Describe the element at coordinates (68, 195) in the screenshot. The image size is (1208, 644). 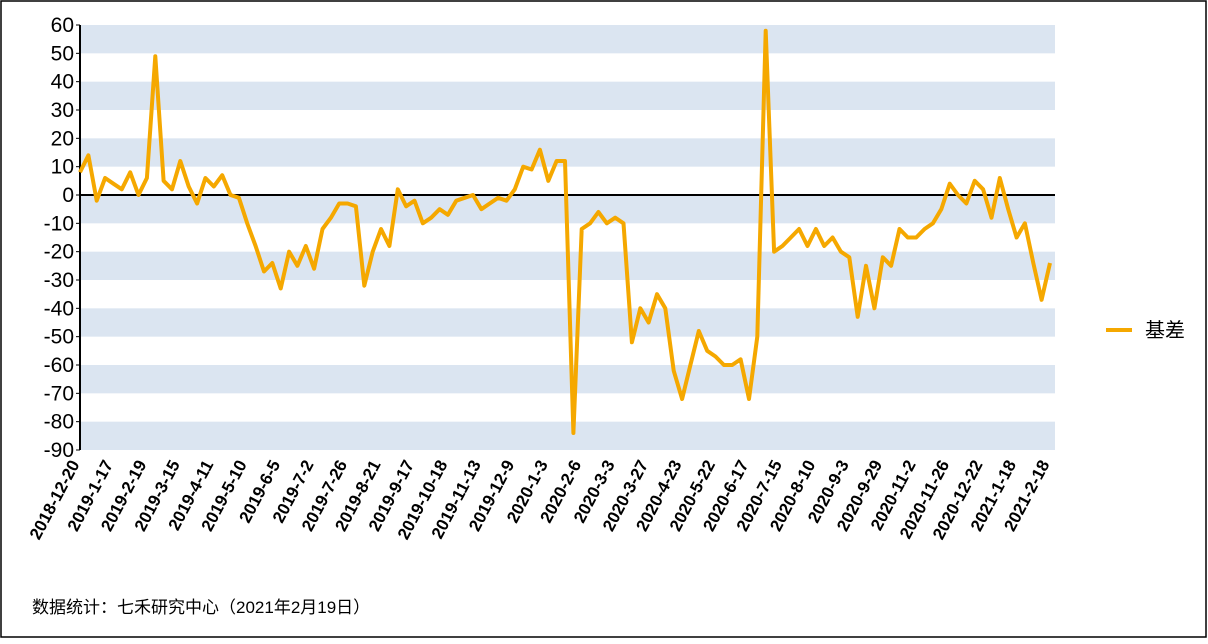
I see `y-tick-label: 0` at that location.